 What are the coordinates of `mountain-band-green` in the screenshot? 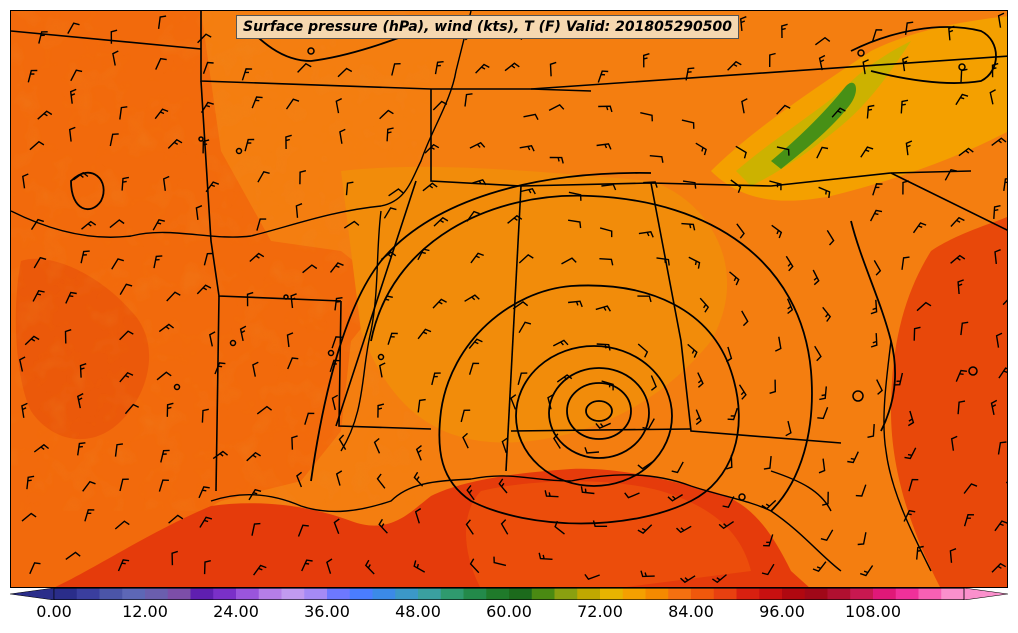 It's located at (814, 125).